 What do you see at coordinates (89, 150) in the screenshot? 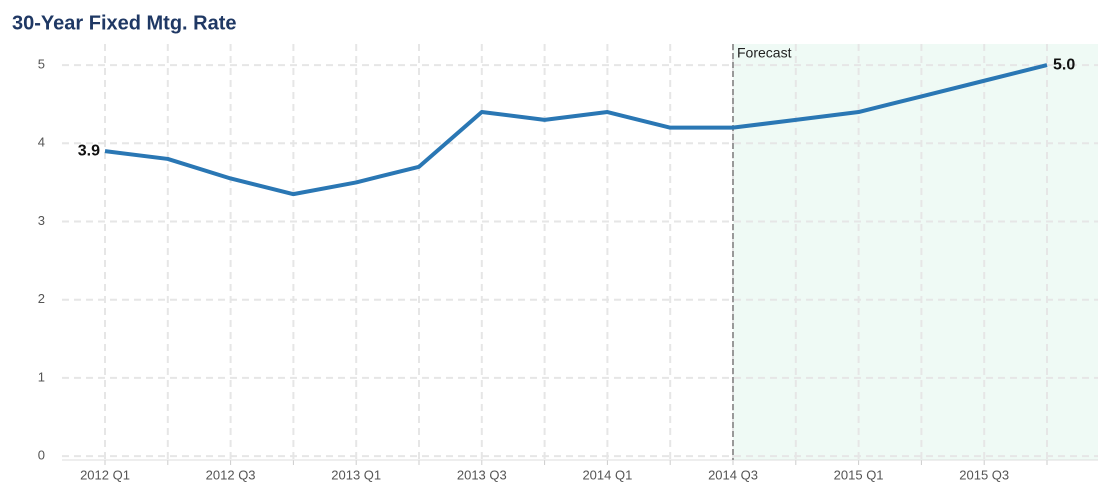
I see `data-label: 3.9` at bounding box center [89, 150].